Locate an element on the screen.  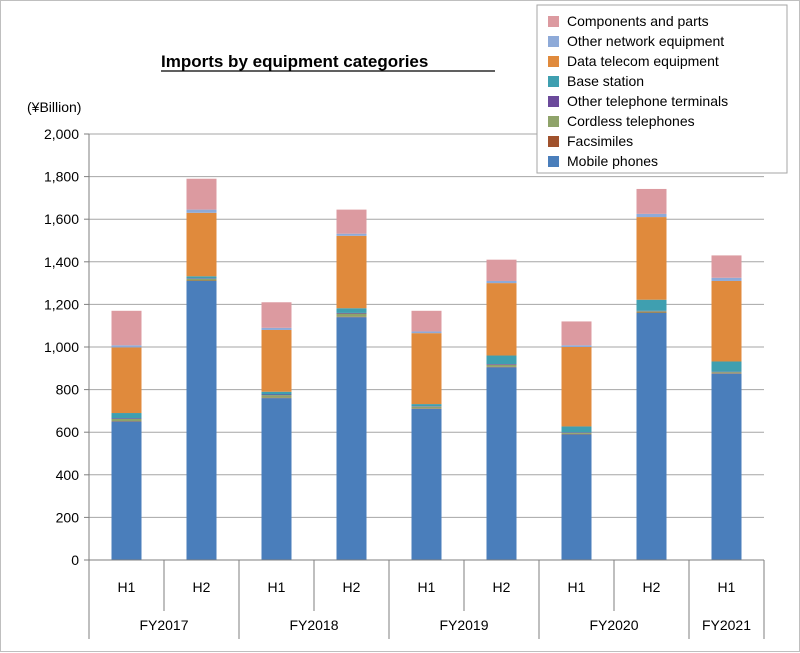
legend-label: Mobile phones is located at coordinates (612, 161).